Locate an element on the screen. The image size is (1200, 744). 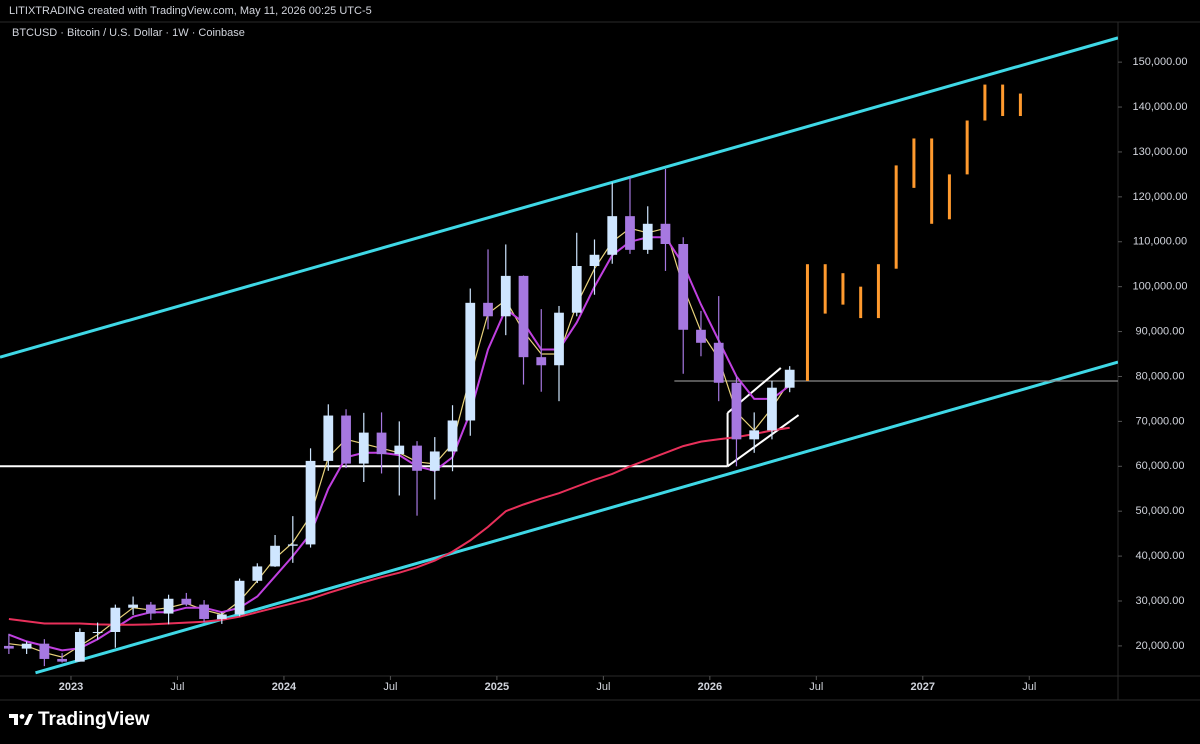
y-tick-label: 80,000.00 is located at coordinates (1160, 376).